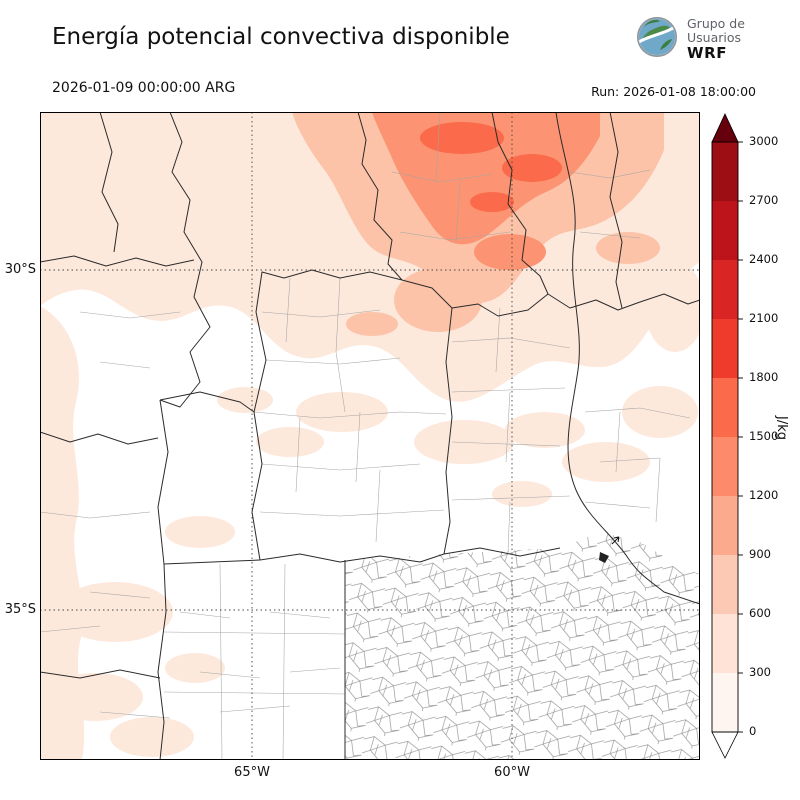 Image resolution: width=800 pixels, height=800 pixels. I want to click on colorbar-tick-label: 1500, so click(764, 436).